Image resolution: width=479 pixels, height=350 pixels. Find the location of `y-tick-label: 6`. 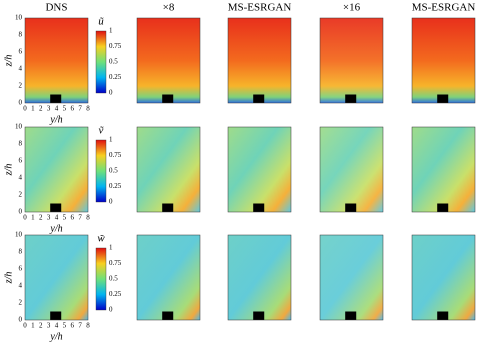

y-tick-label: 6 is located at coordinates (21, 269).